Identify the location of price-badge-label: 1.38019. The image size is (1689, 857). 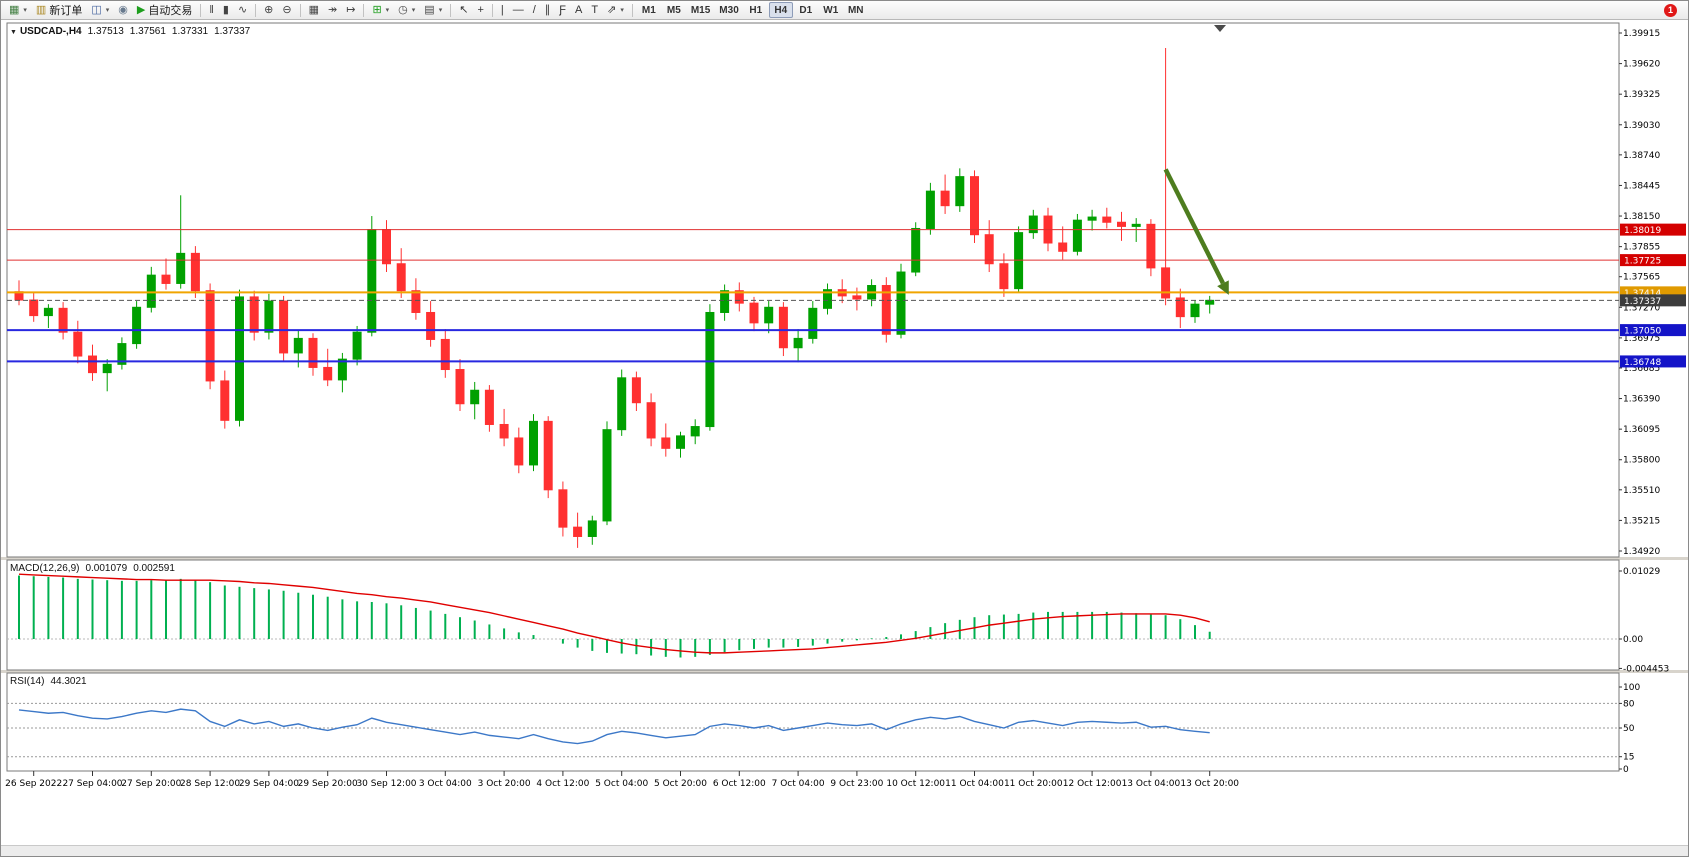
(1642, 231).